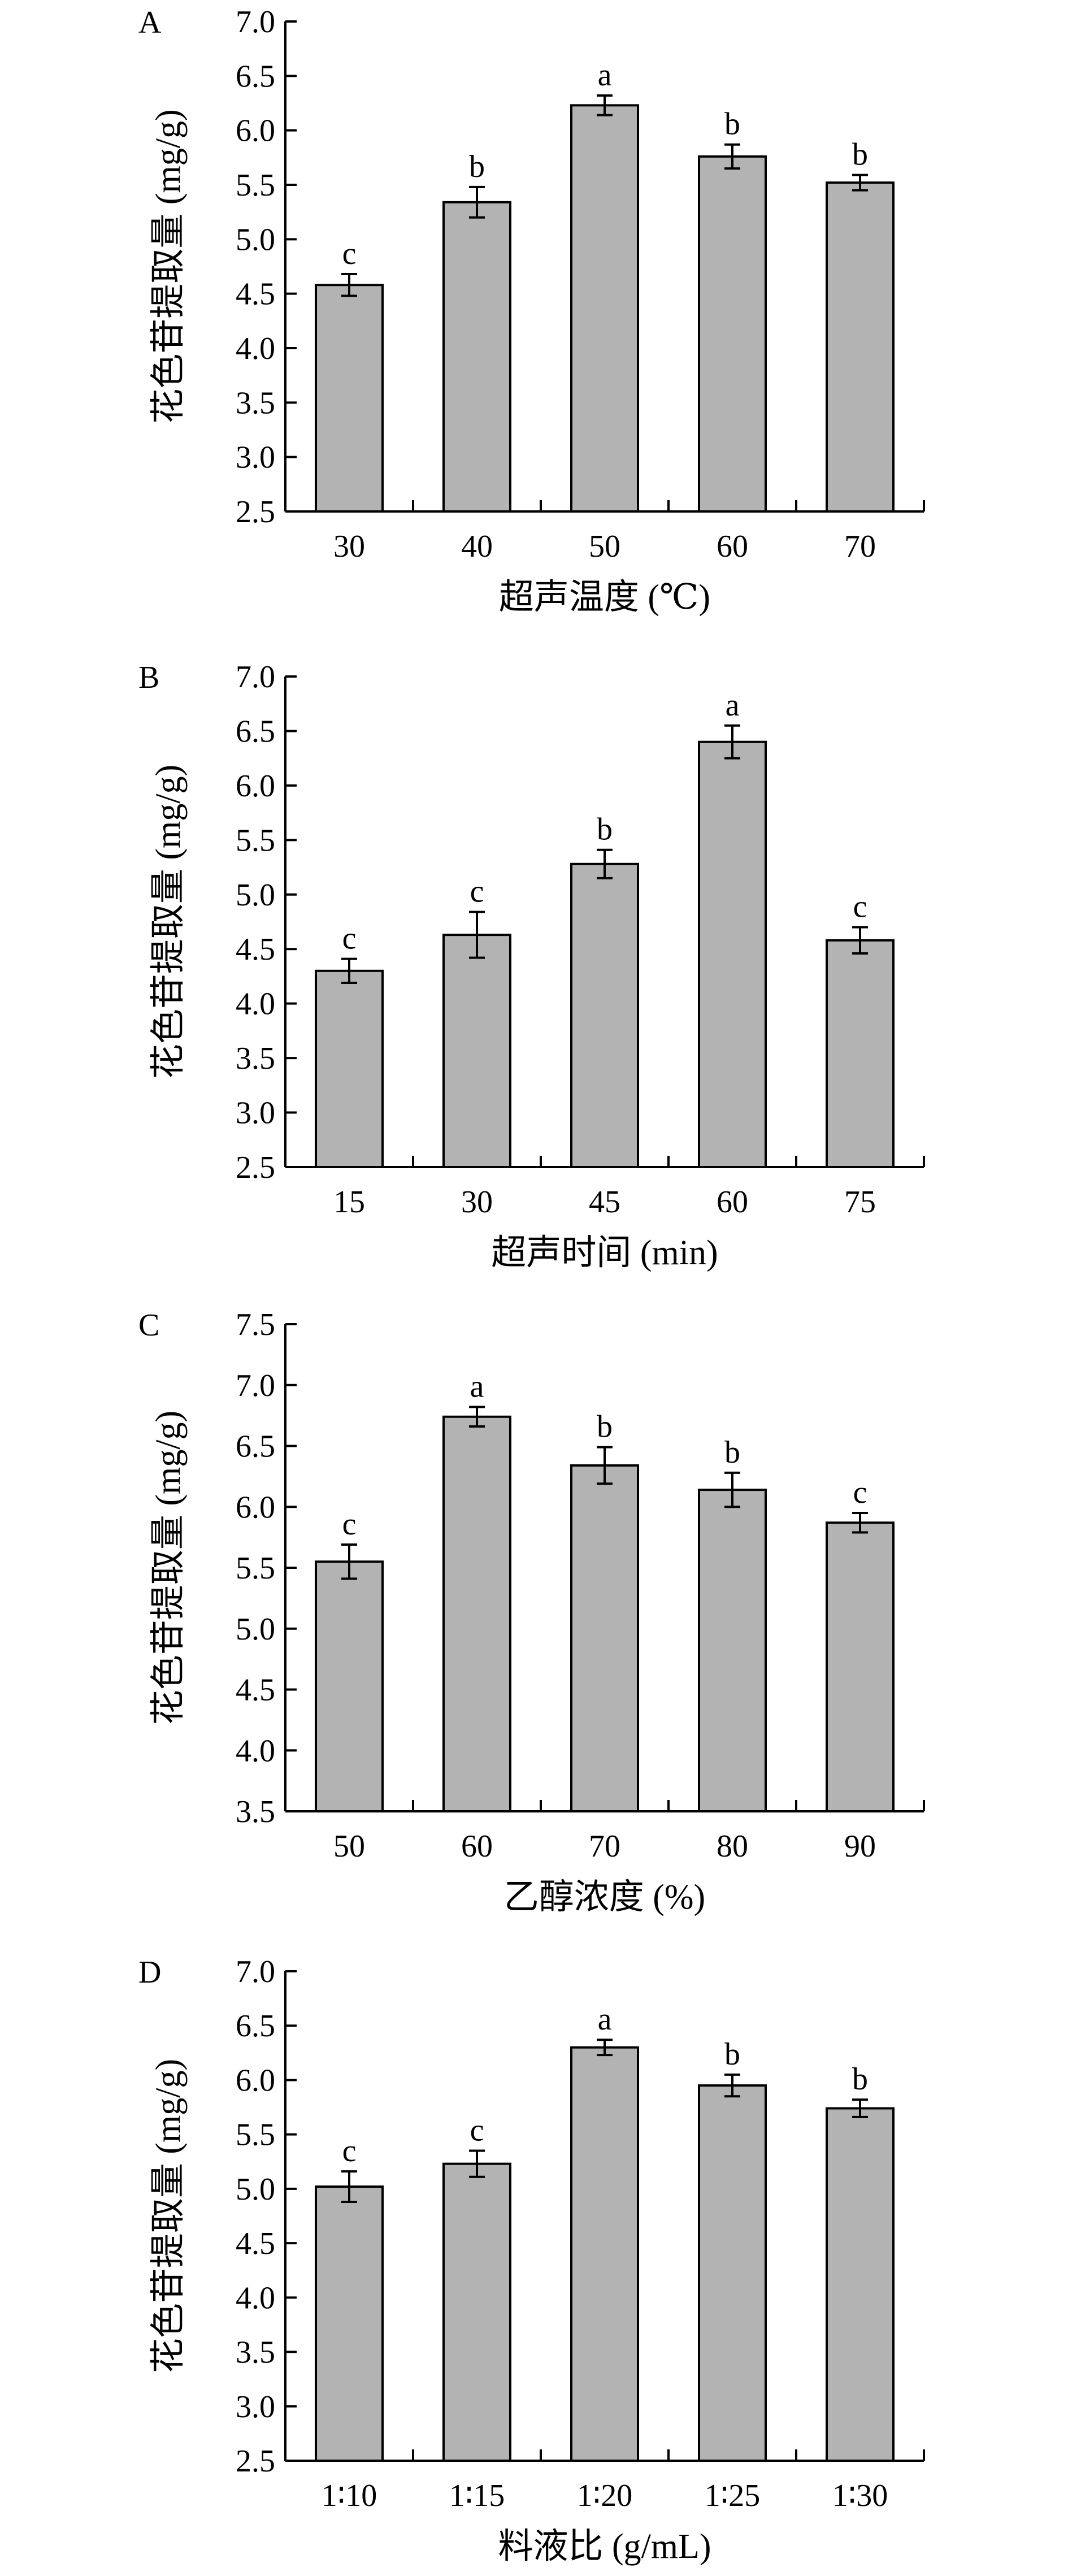  Describe the element at coordinates (860, 2495) in the screenshot. I see `x-tick-label: 1∶30` at that location.